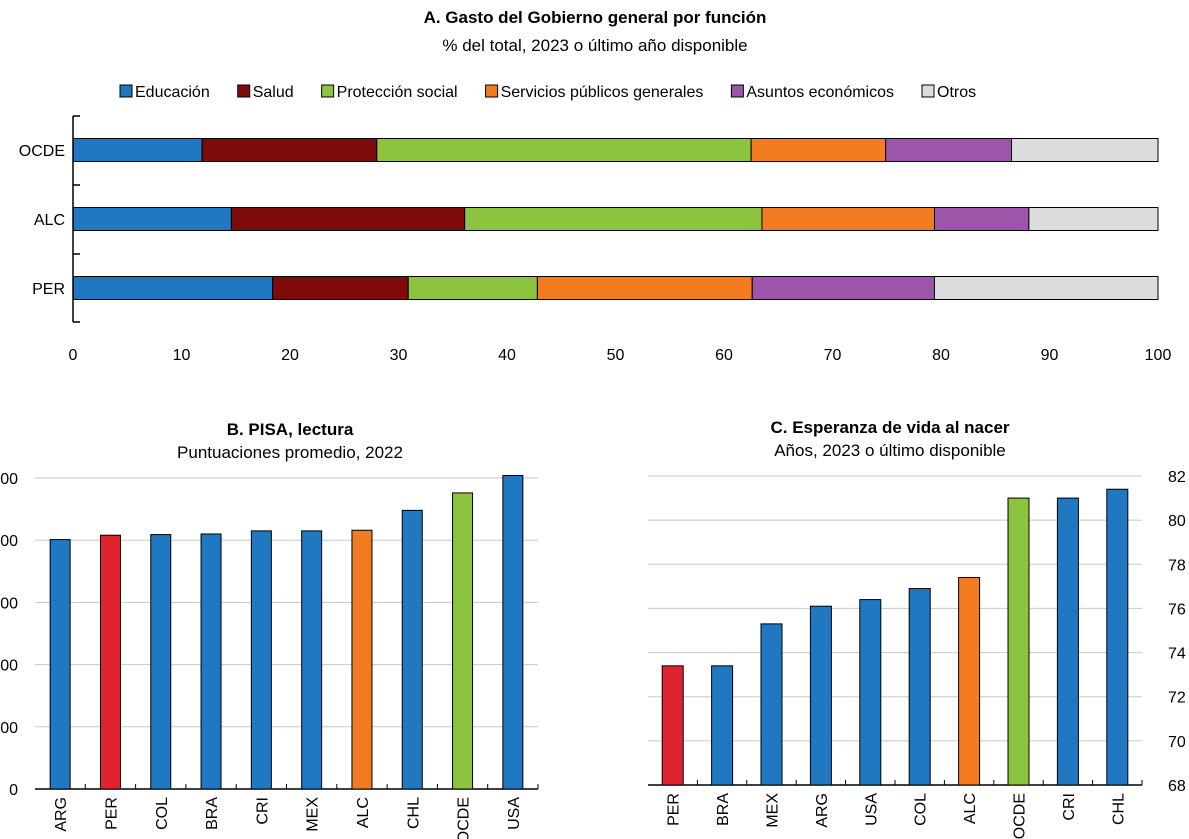 This screenshot has height=839, width=1189. Describe the element at coordinates (137, 150) in the screenshot. I see `bar-ocde-educacion` at that location.